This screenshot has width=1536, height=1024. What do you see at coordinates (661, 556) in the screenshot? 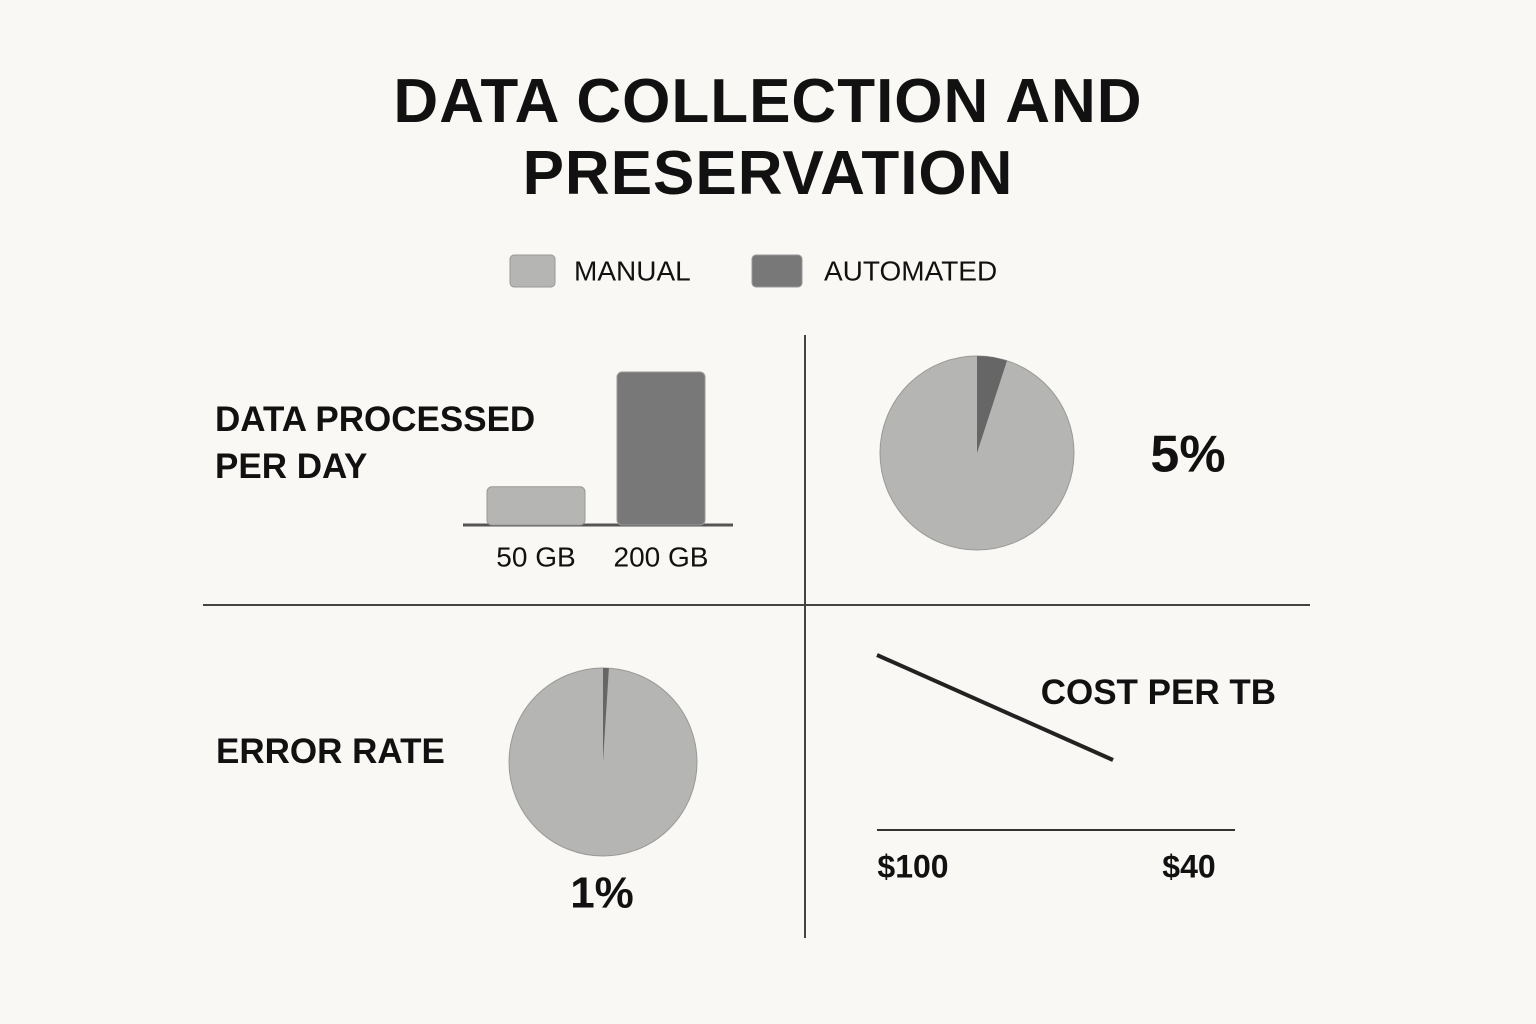
I see `value-label: 200 GB` at bounding box center [661, 556].